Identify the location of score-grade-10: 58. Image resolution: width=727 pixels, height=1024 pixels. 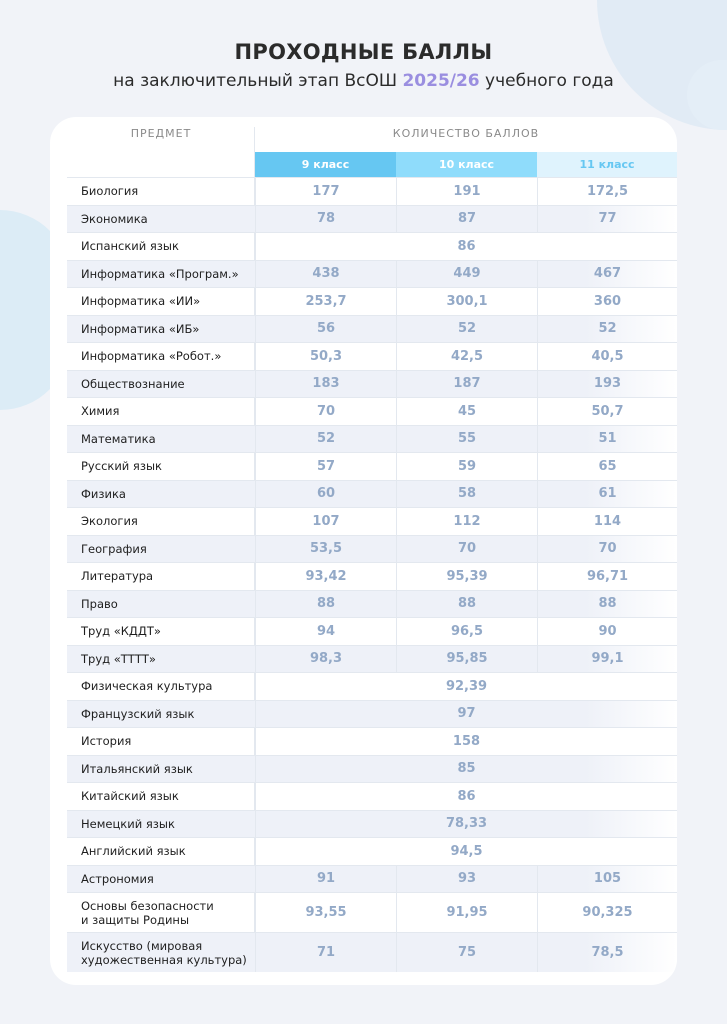
(466, 493).